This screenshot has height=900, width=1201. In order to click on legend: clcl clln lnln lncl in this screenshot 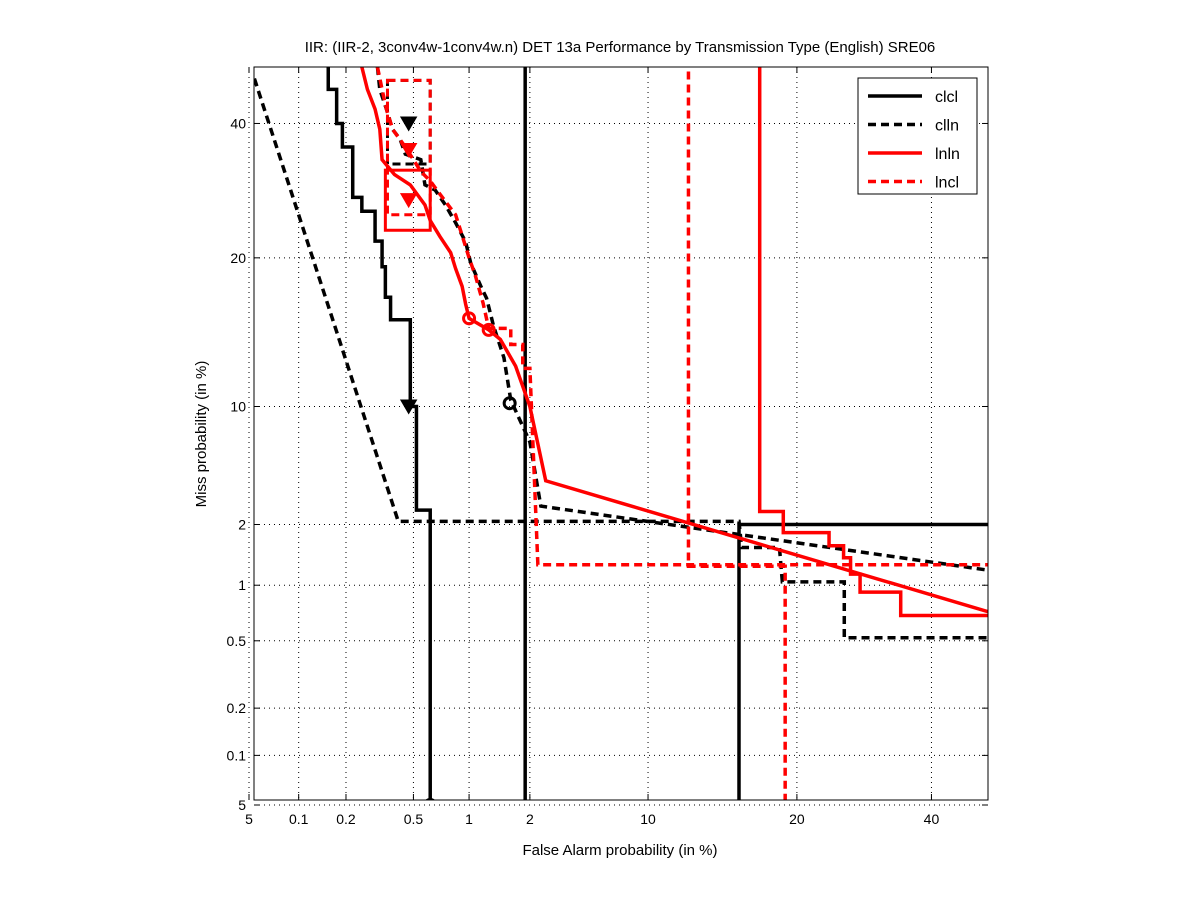, I will do `click(917, 136)`.